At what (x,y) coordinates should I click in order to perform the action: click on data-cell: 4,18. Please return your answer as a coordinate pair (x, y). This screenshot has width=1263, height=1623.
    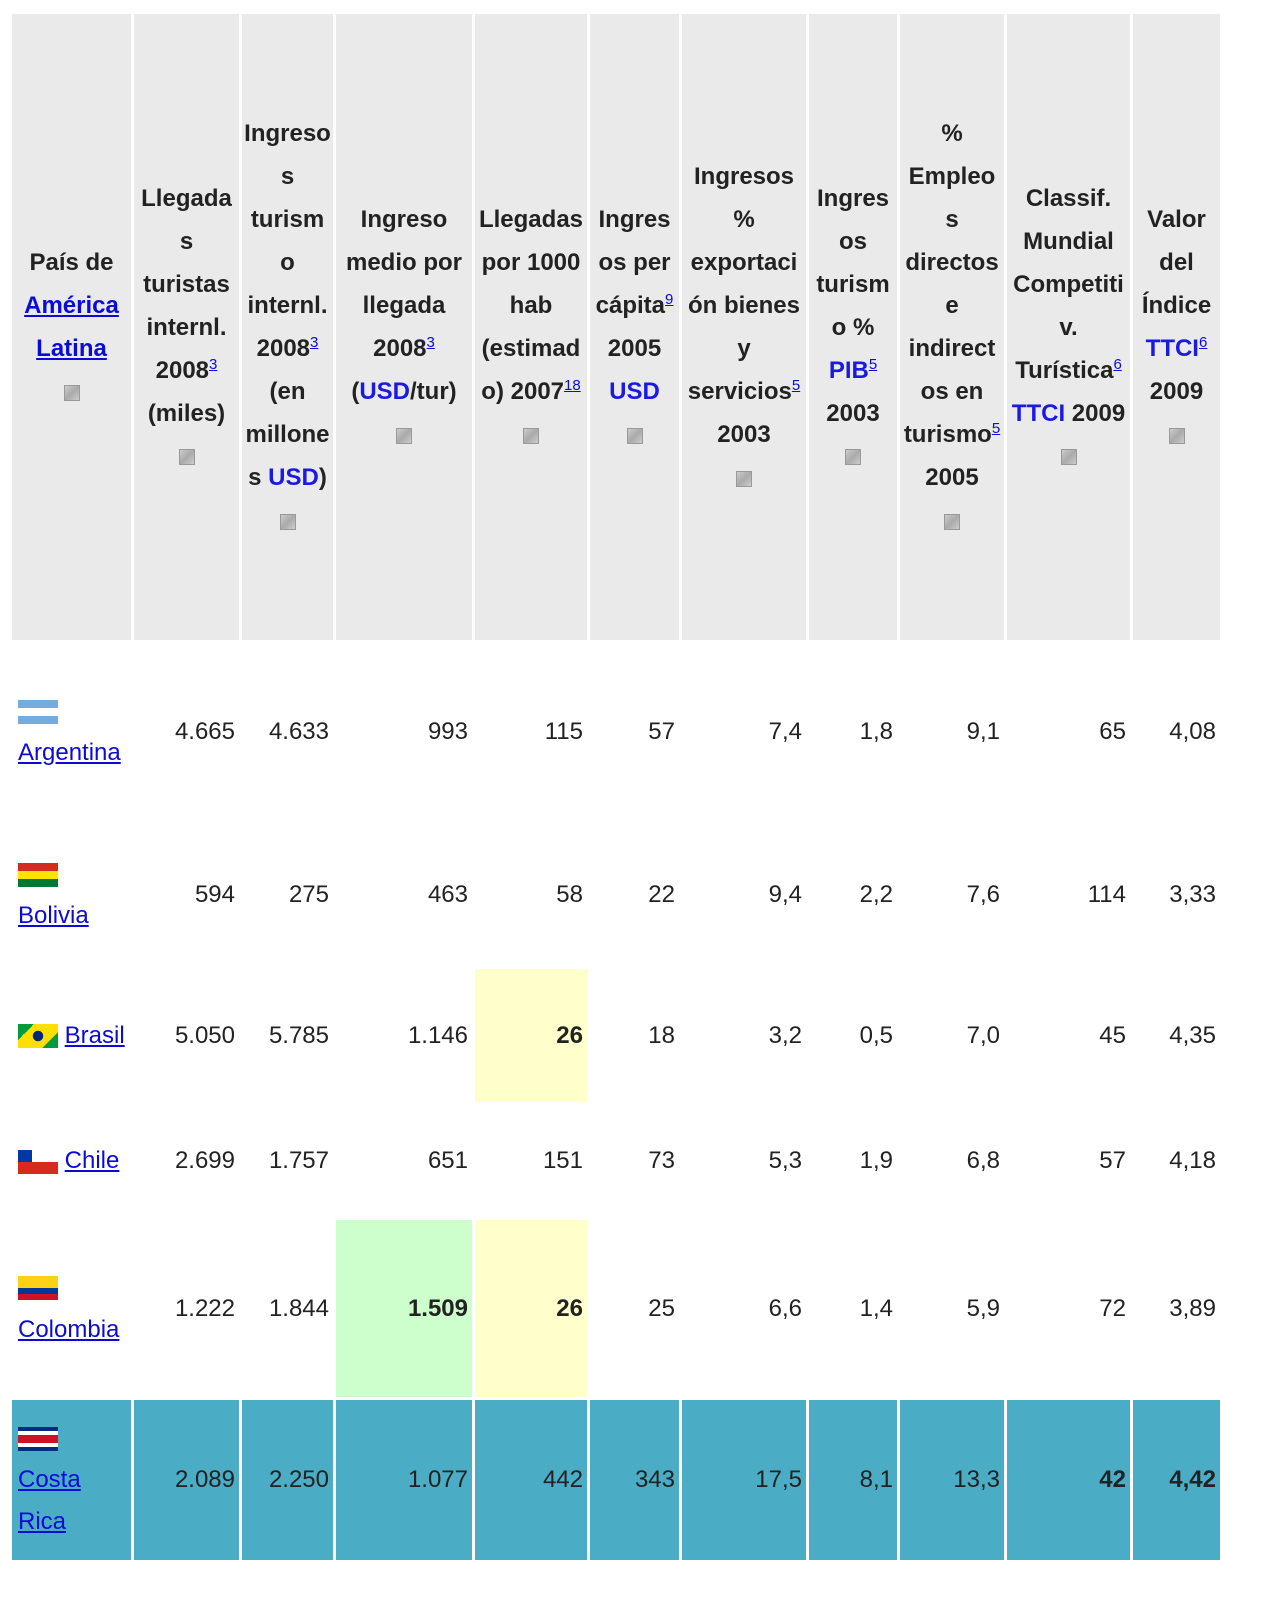
    Looking at the image, I should click on (1192, 1160).